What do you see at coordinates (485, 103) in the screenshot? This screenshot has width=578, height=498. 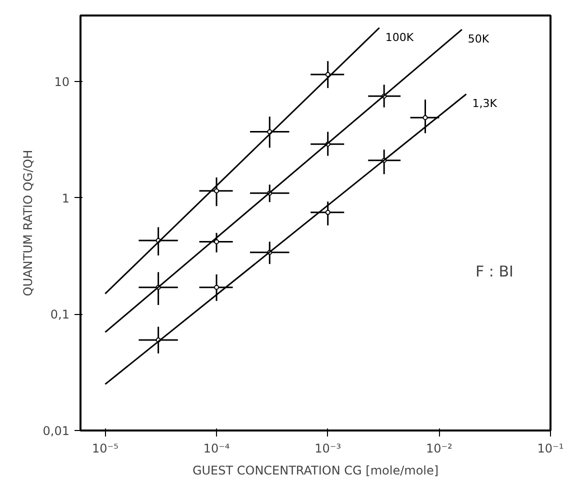 I see `series-label: 1,3K` at bounding box center [485, 103].